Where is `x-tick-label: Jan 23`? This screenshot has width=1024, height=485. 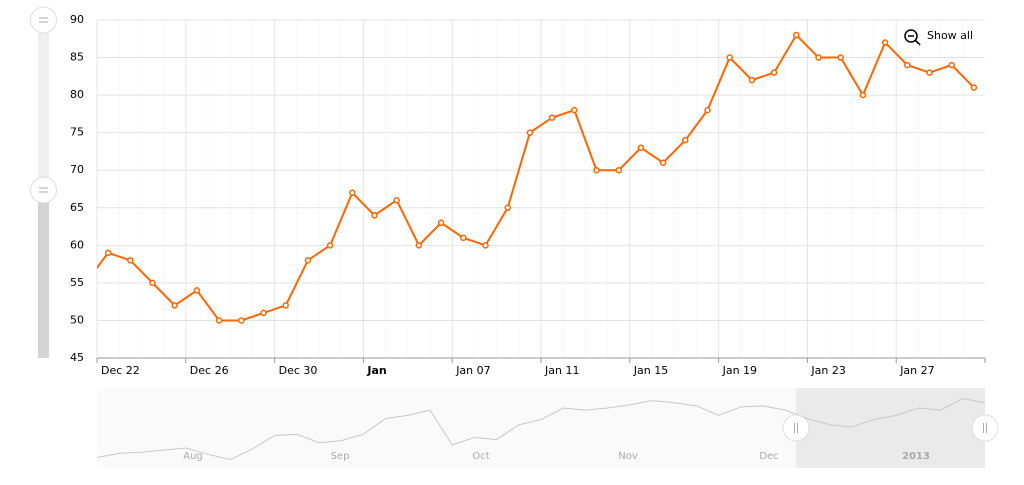
x-tick-label: Jan 23 is located at coordinates (827, 370).